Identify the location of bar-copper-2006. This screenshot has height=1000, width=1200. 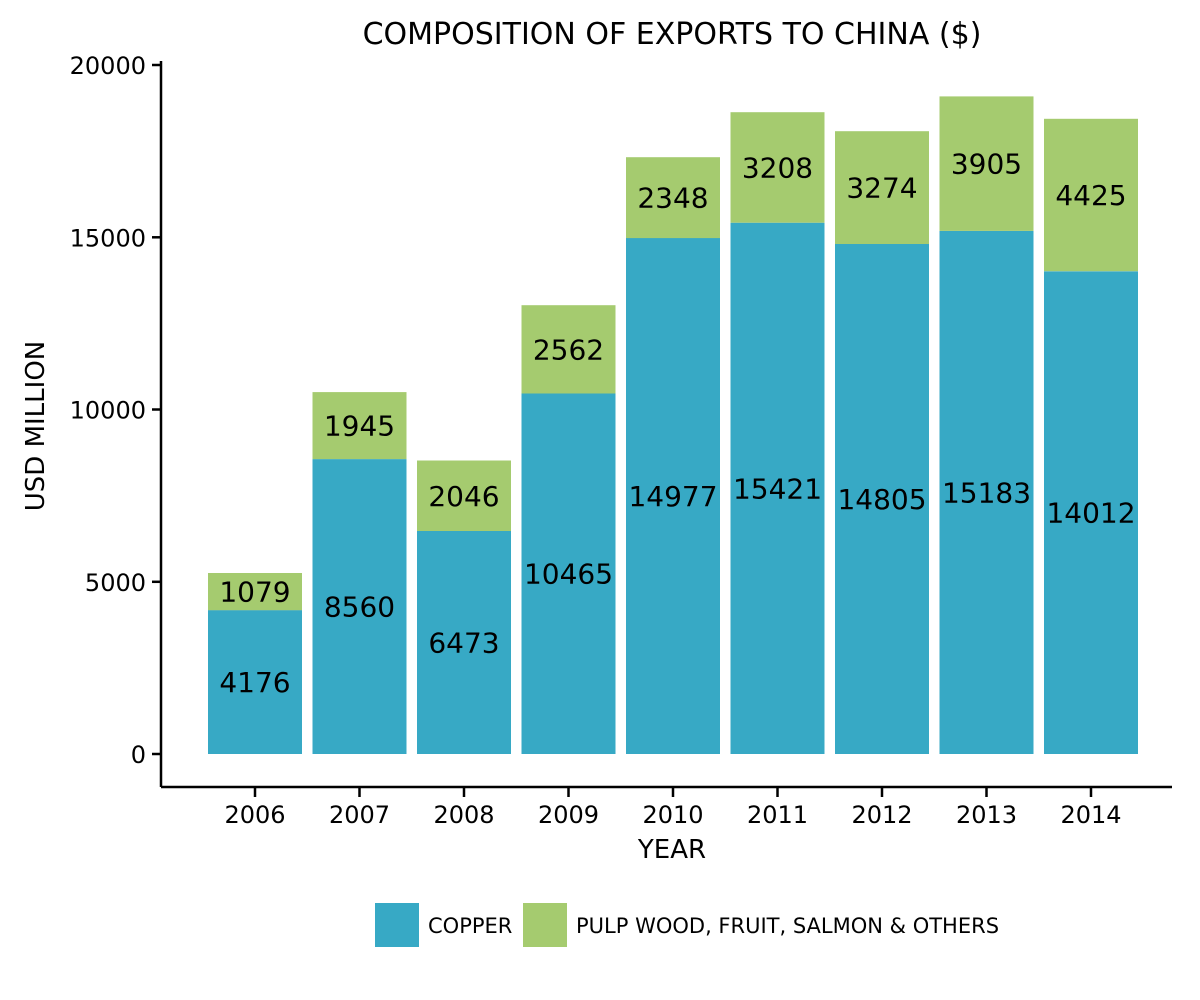
(255, 682).